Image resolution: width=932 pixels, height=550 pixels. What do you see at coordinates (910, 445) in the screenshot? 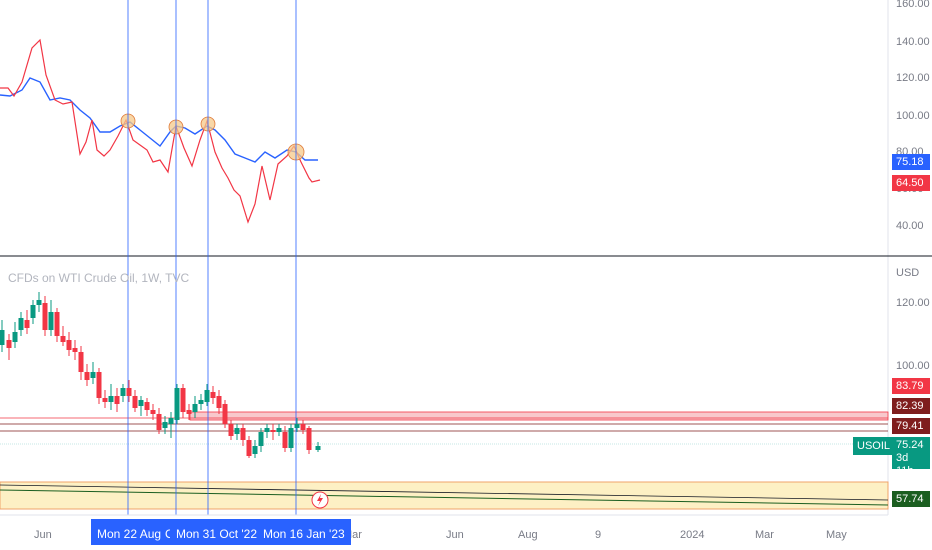
I see `last-price-value: 75.24` at bounding box center [910, 445].